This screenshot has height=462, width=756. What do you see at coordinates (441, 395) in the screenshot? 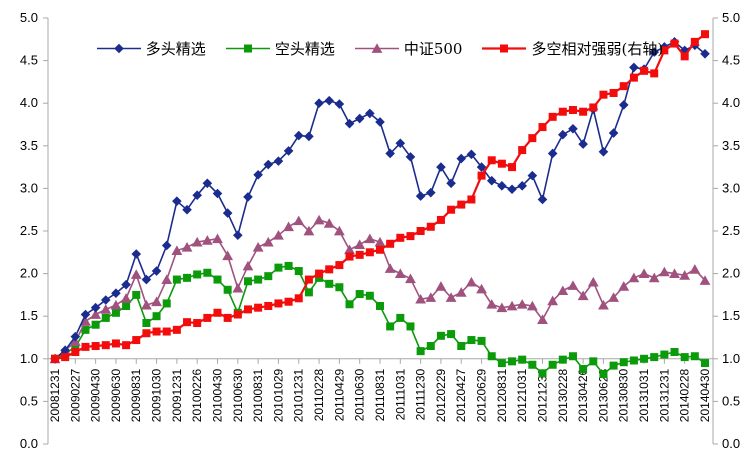
I see `x-tick-label: 20120229` at bounding box center [441, 395].